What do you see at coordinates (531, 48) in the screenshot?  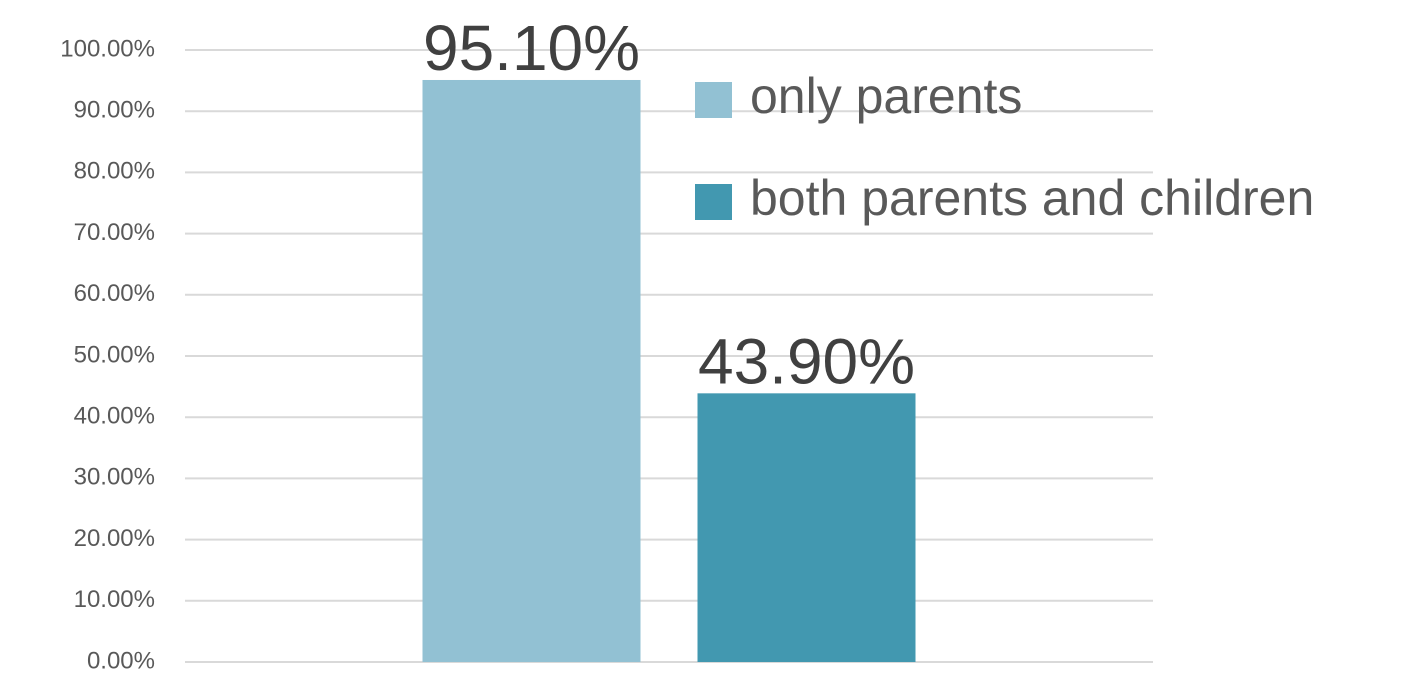 I see `data-label: 95.10%` at bounding box center [531, 48].